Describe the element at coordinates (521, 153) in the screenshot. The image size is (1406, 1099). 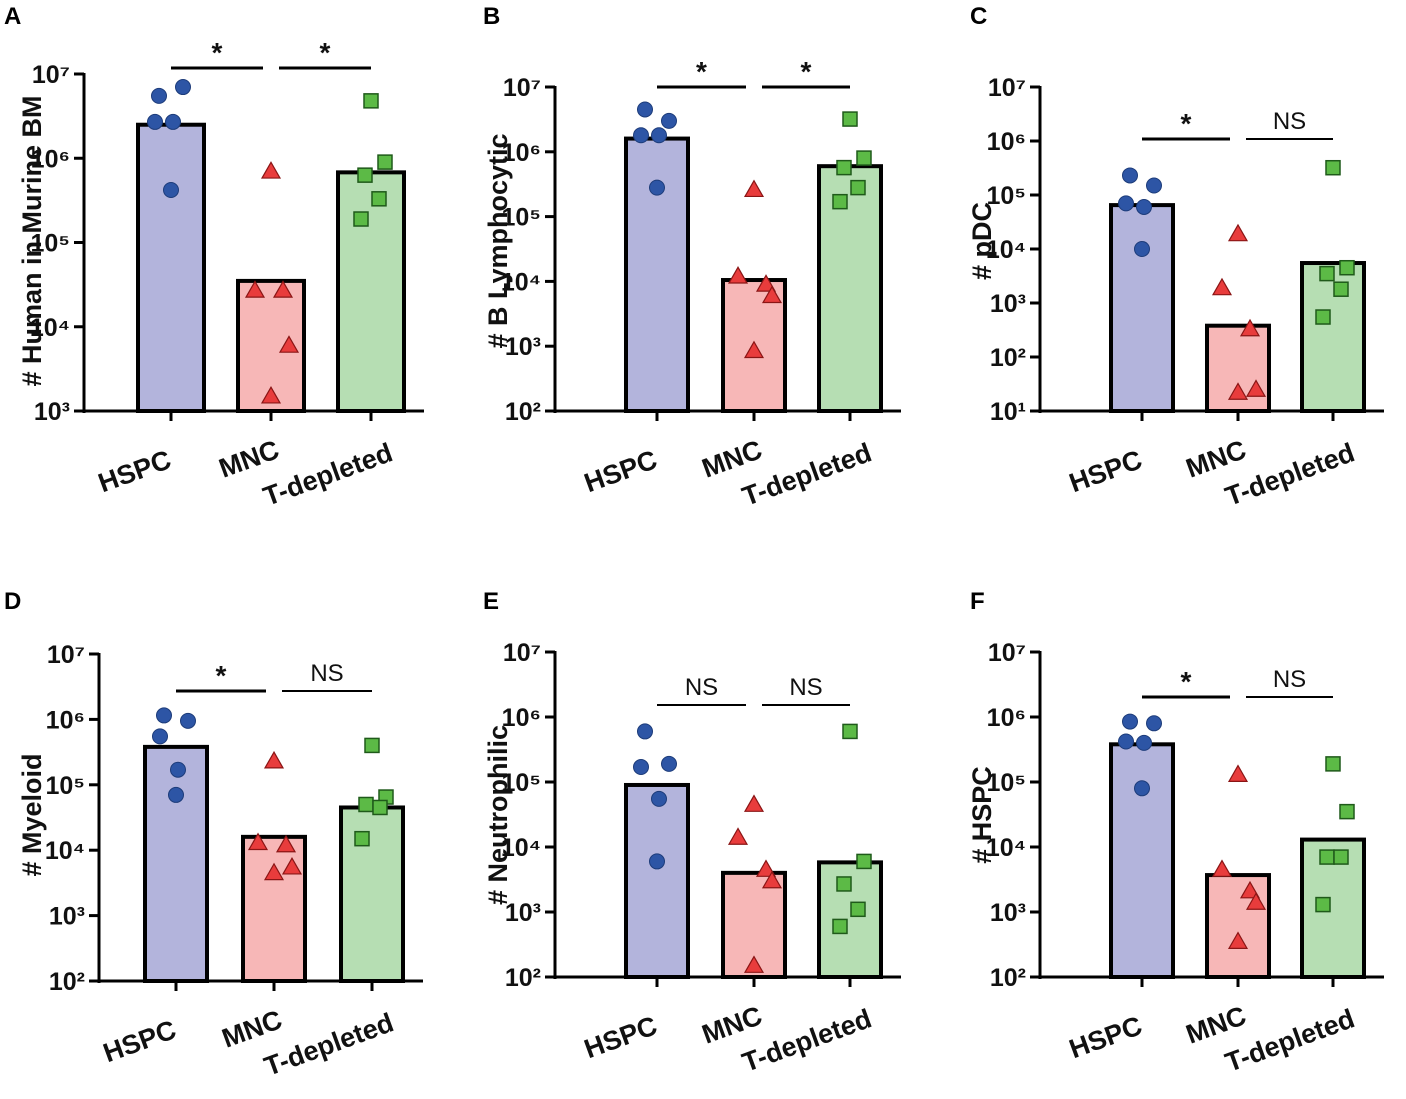
I see `y-tick-label: 10⁶` at that location.